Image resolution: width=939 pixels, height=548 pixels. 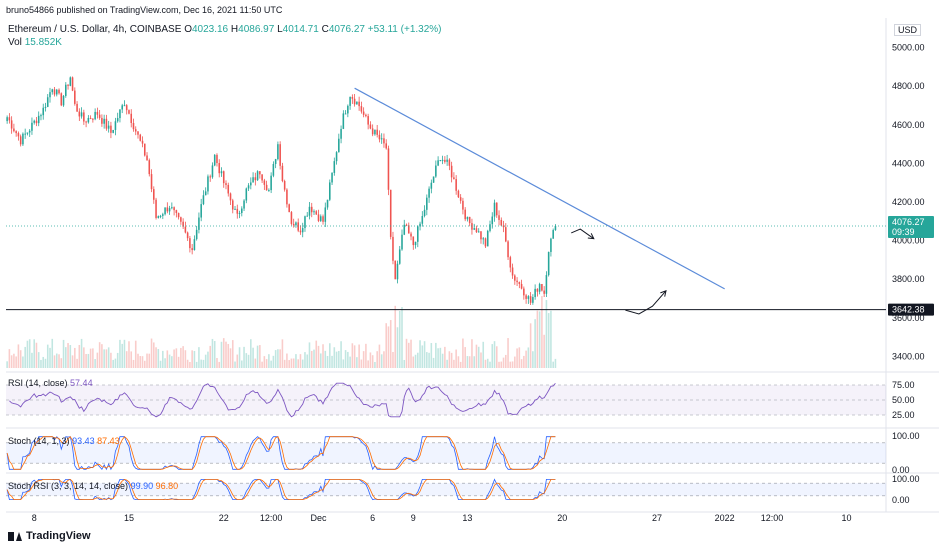 What do you see at coordinates (319, 518) in the screenshot?
I see `x-tick-label: Dec` at bounding box center [319, 518].